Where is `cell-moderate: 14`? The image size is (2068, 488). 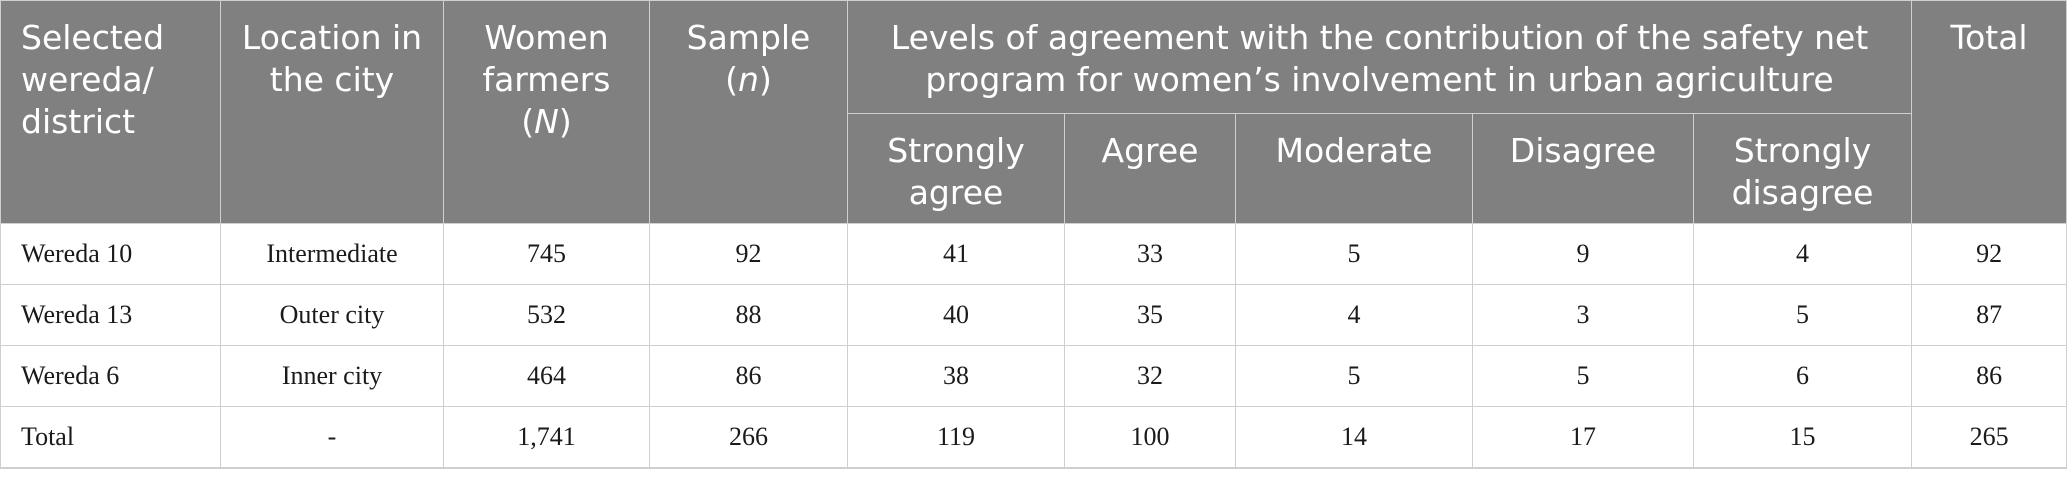 cell-moderate: 14 is located at coordinates (1354, 437).